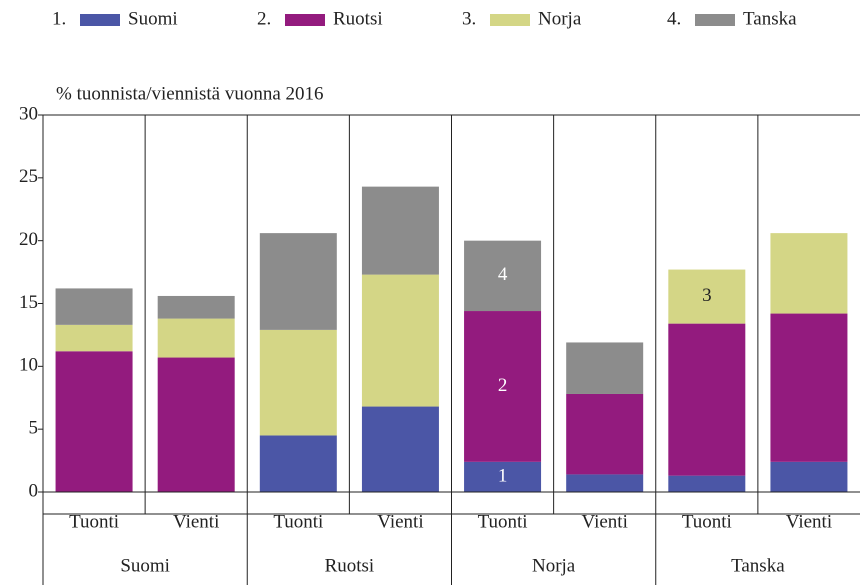 The width and height of the screenshot is (860, 585). What do you see at coordinates (145, 565) in the screenshot?
I see `group-label: Suomi` at bounding box center [145, 565].